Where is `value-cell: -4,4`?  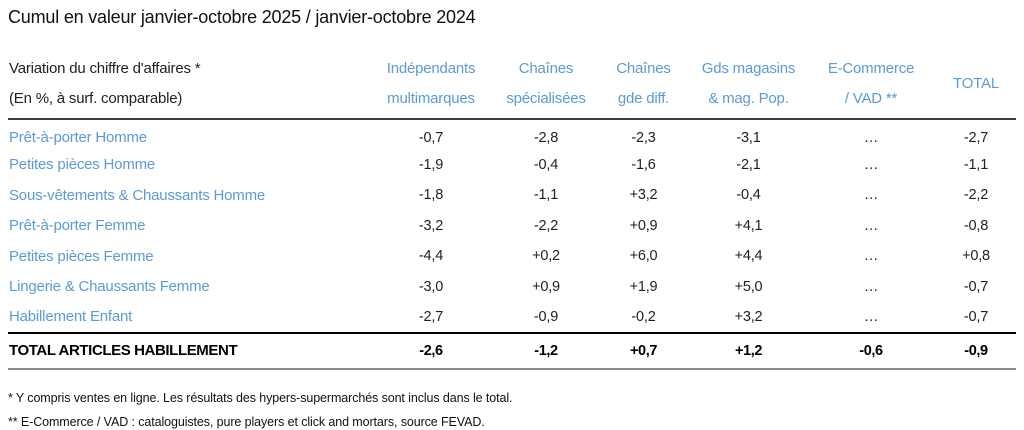 value-cell: -4,4 is located at coordinates (431, 256).